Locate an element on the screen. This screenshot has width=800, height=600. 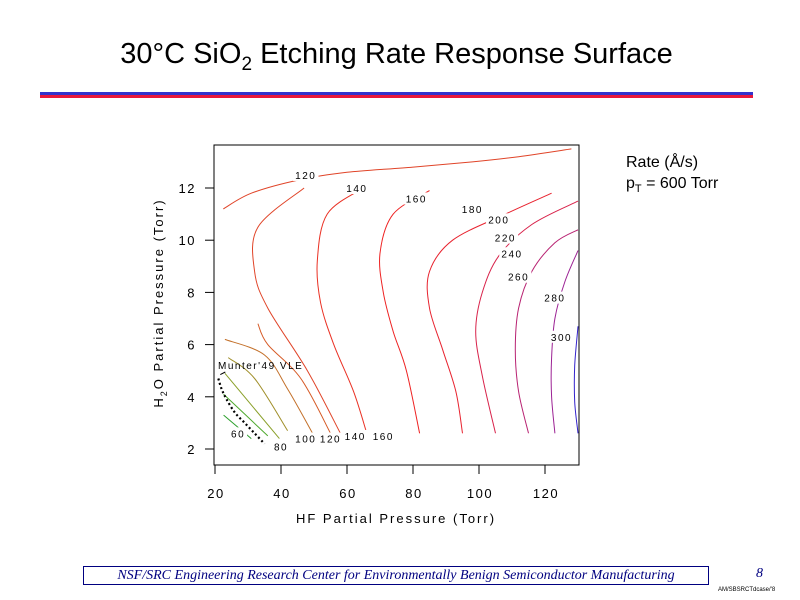
contour-label: 100 is located at coordinates (305, 440).